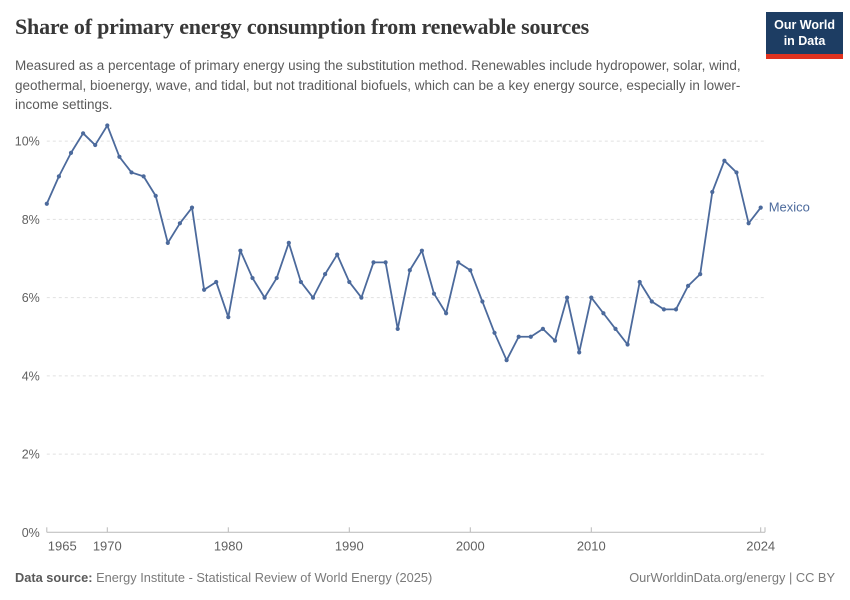  What do you see at coordinates (54, 577) in the screenshot?
I see `data-source-label: Data source:` at bounding box center [54, 577].